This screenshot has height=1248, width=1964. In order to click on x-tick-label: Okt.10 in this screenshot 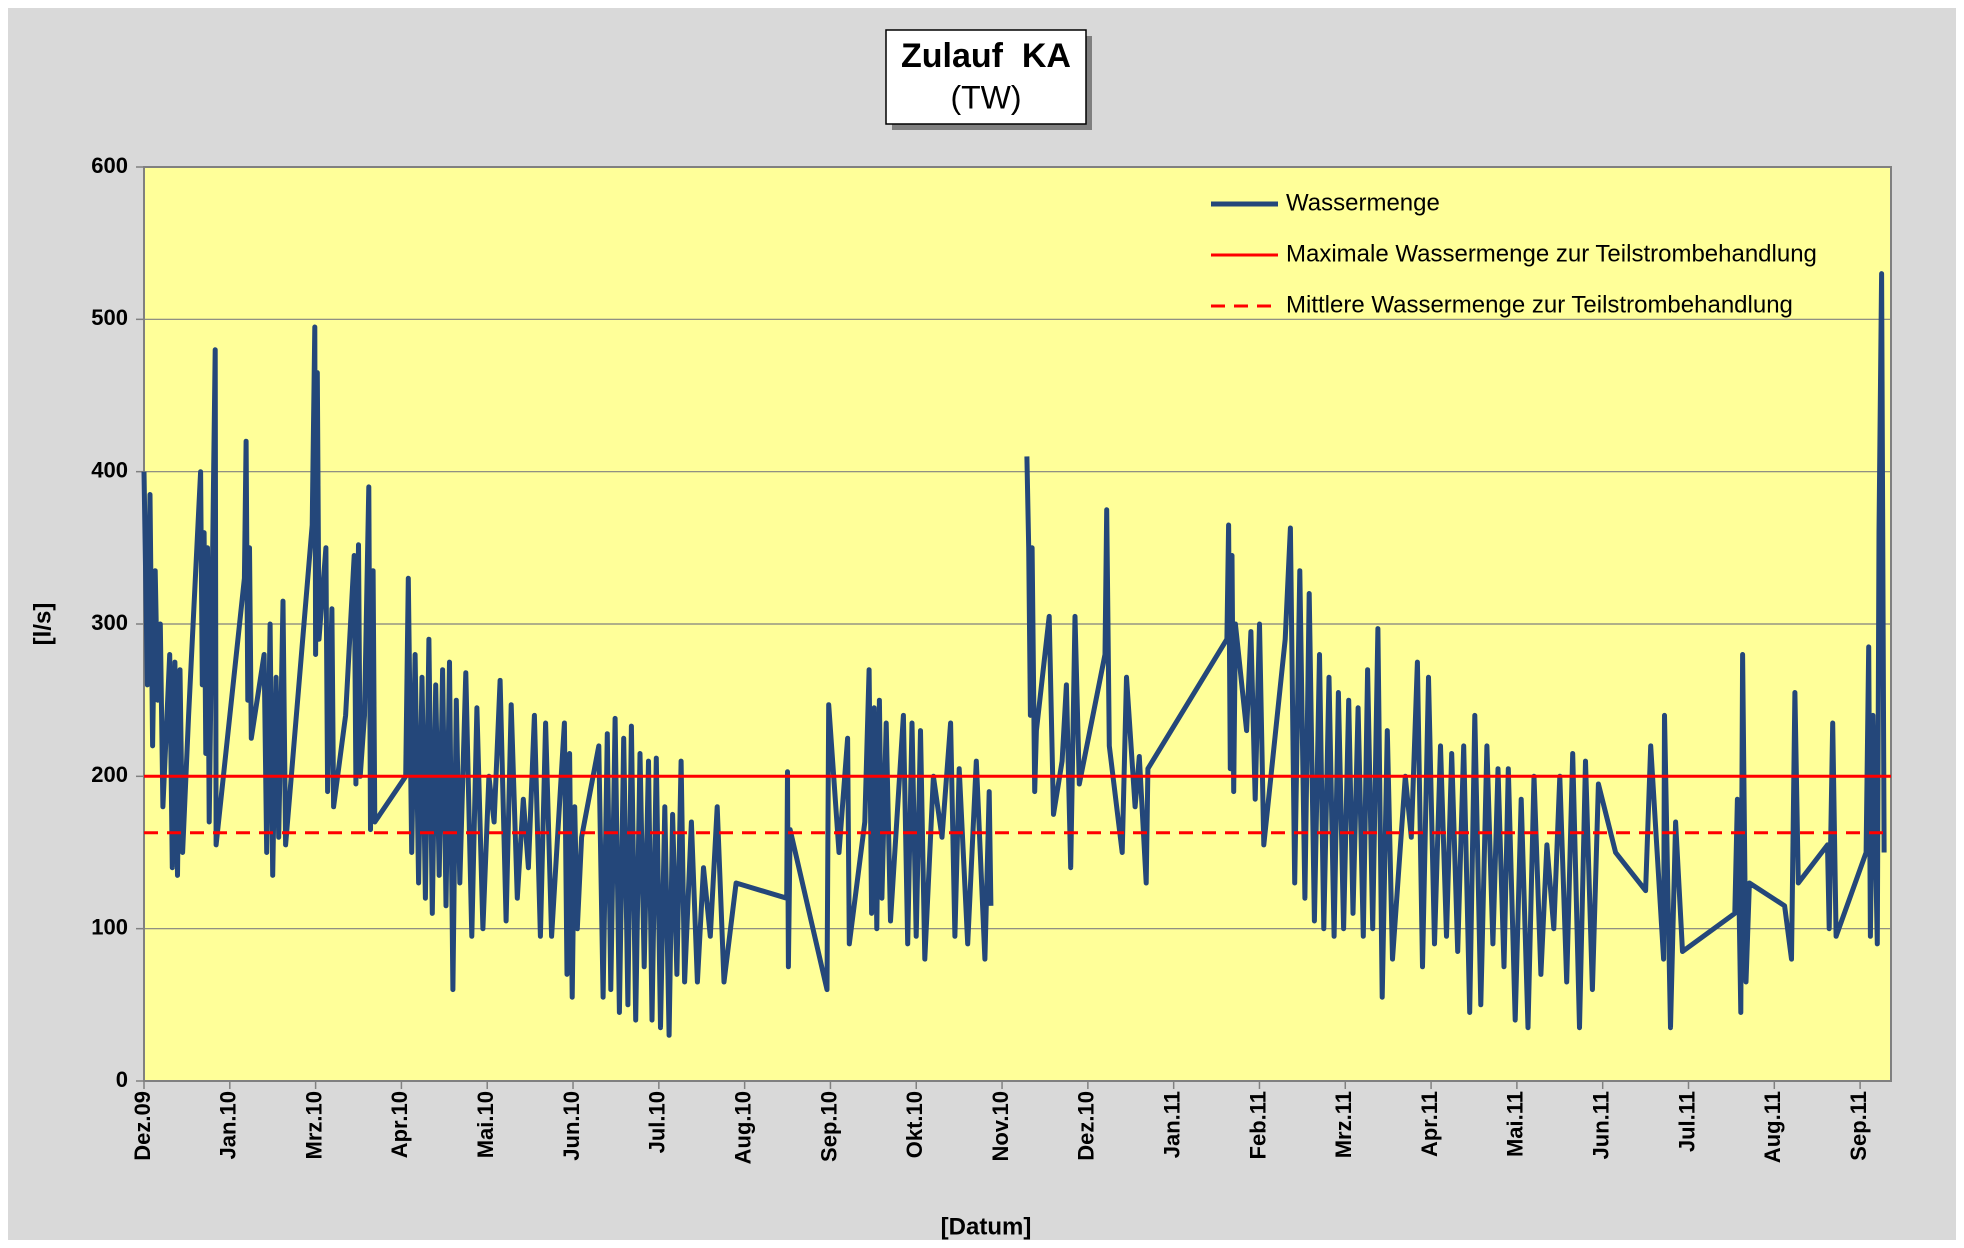, I will do `click(914, 1124)`.